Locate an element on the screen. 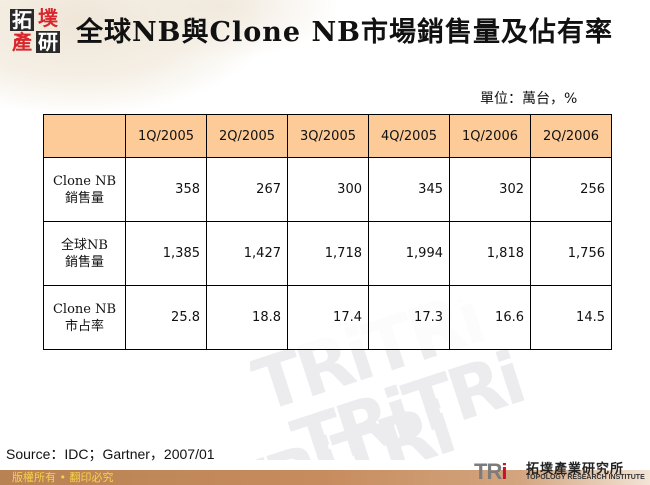 Image resolution: width=650 pixels, height=485 pixels. table-cell: 17.4 is located at coordinates (328, 317).